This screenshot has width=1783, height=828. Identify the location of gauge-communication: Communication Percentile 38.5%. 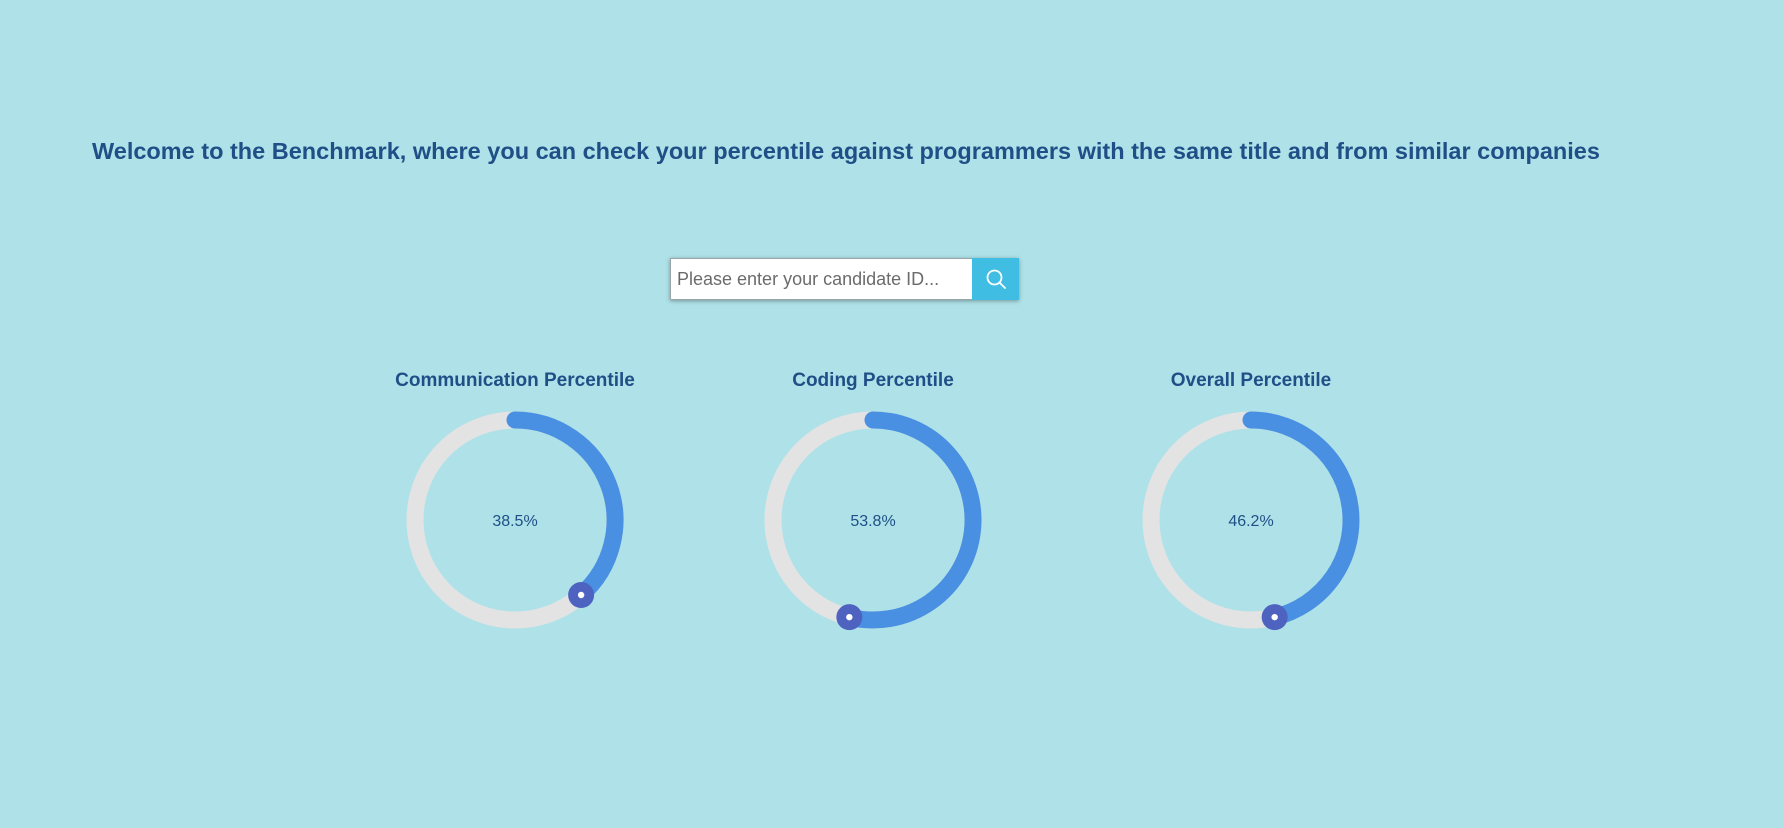
(515, 500).